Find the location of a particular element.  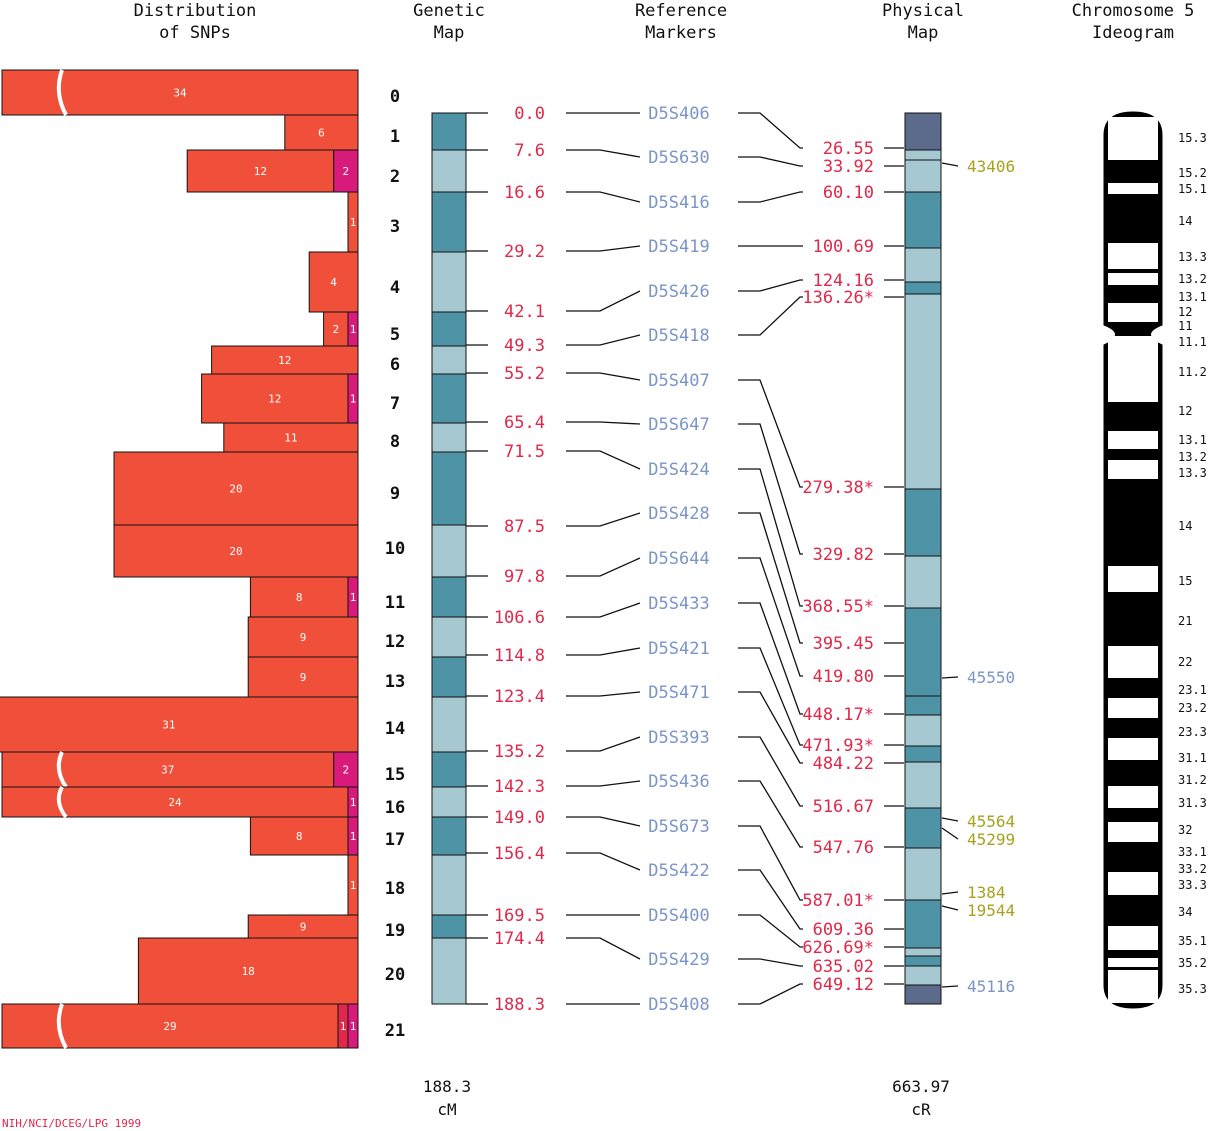

physical-position: 60.10 is located at coordinates (848, 193).